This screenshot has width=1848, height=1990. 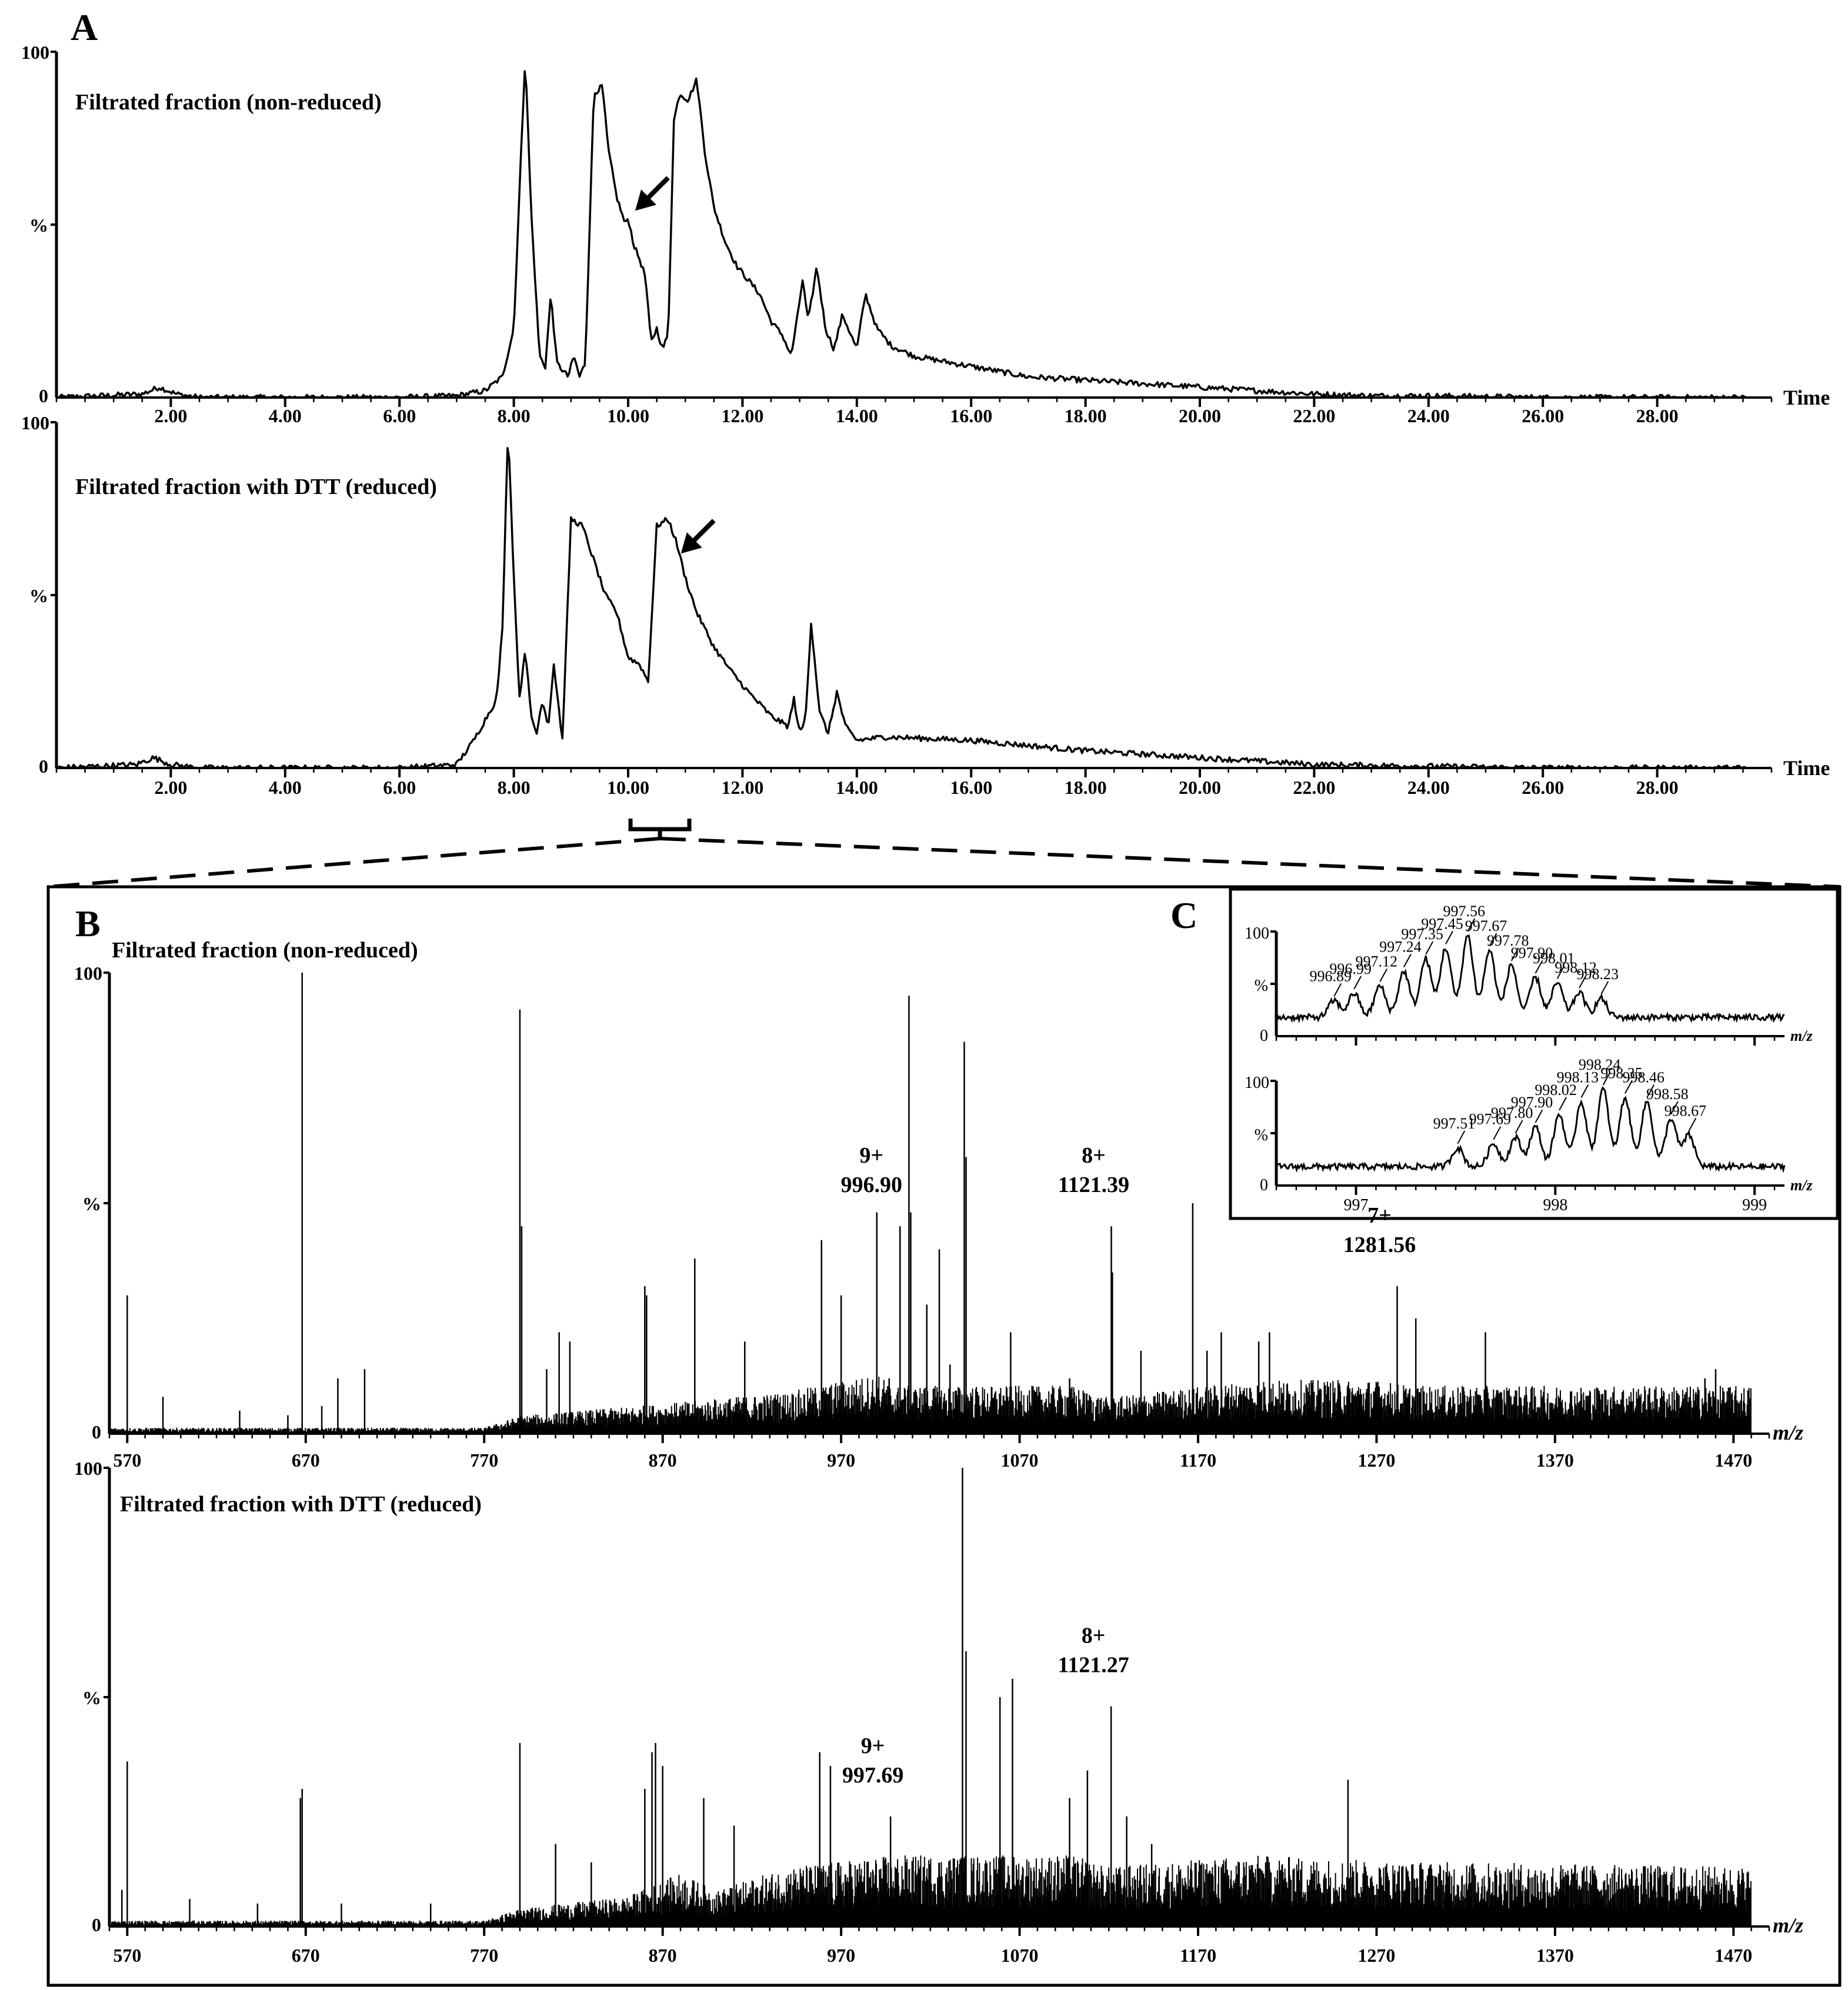 I want to click on x-tick-label: 1270, so click(x=1376, y=1461).